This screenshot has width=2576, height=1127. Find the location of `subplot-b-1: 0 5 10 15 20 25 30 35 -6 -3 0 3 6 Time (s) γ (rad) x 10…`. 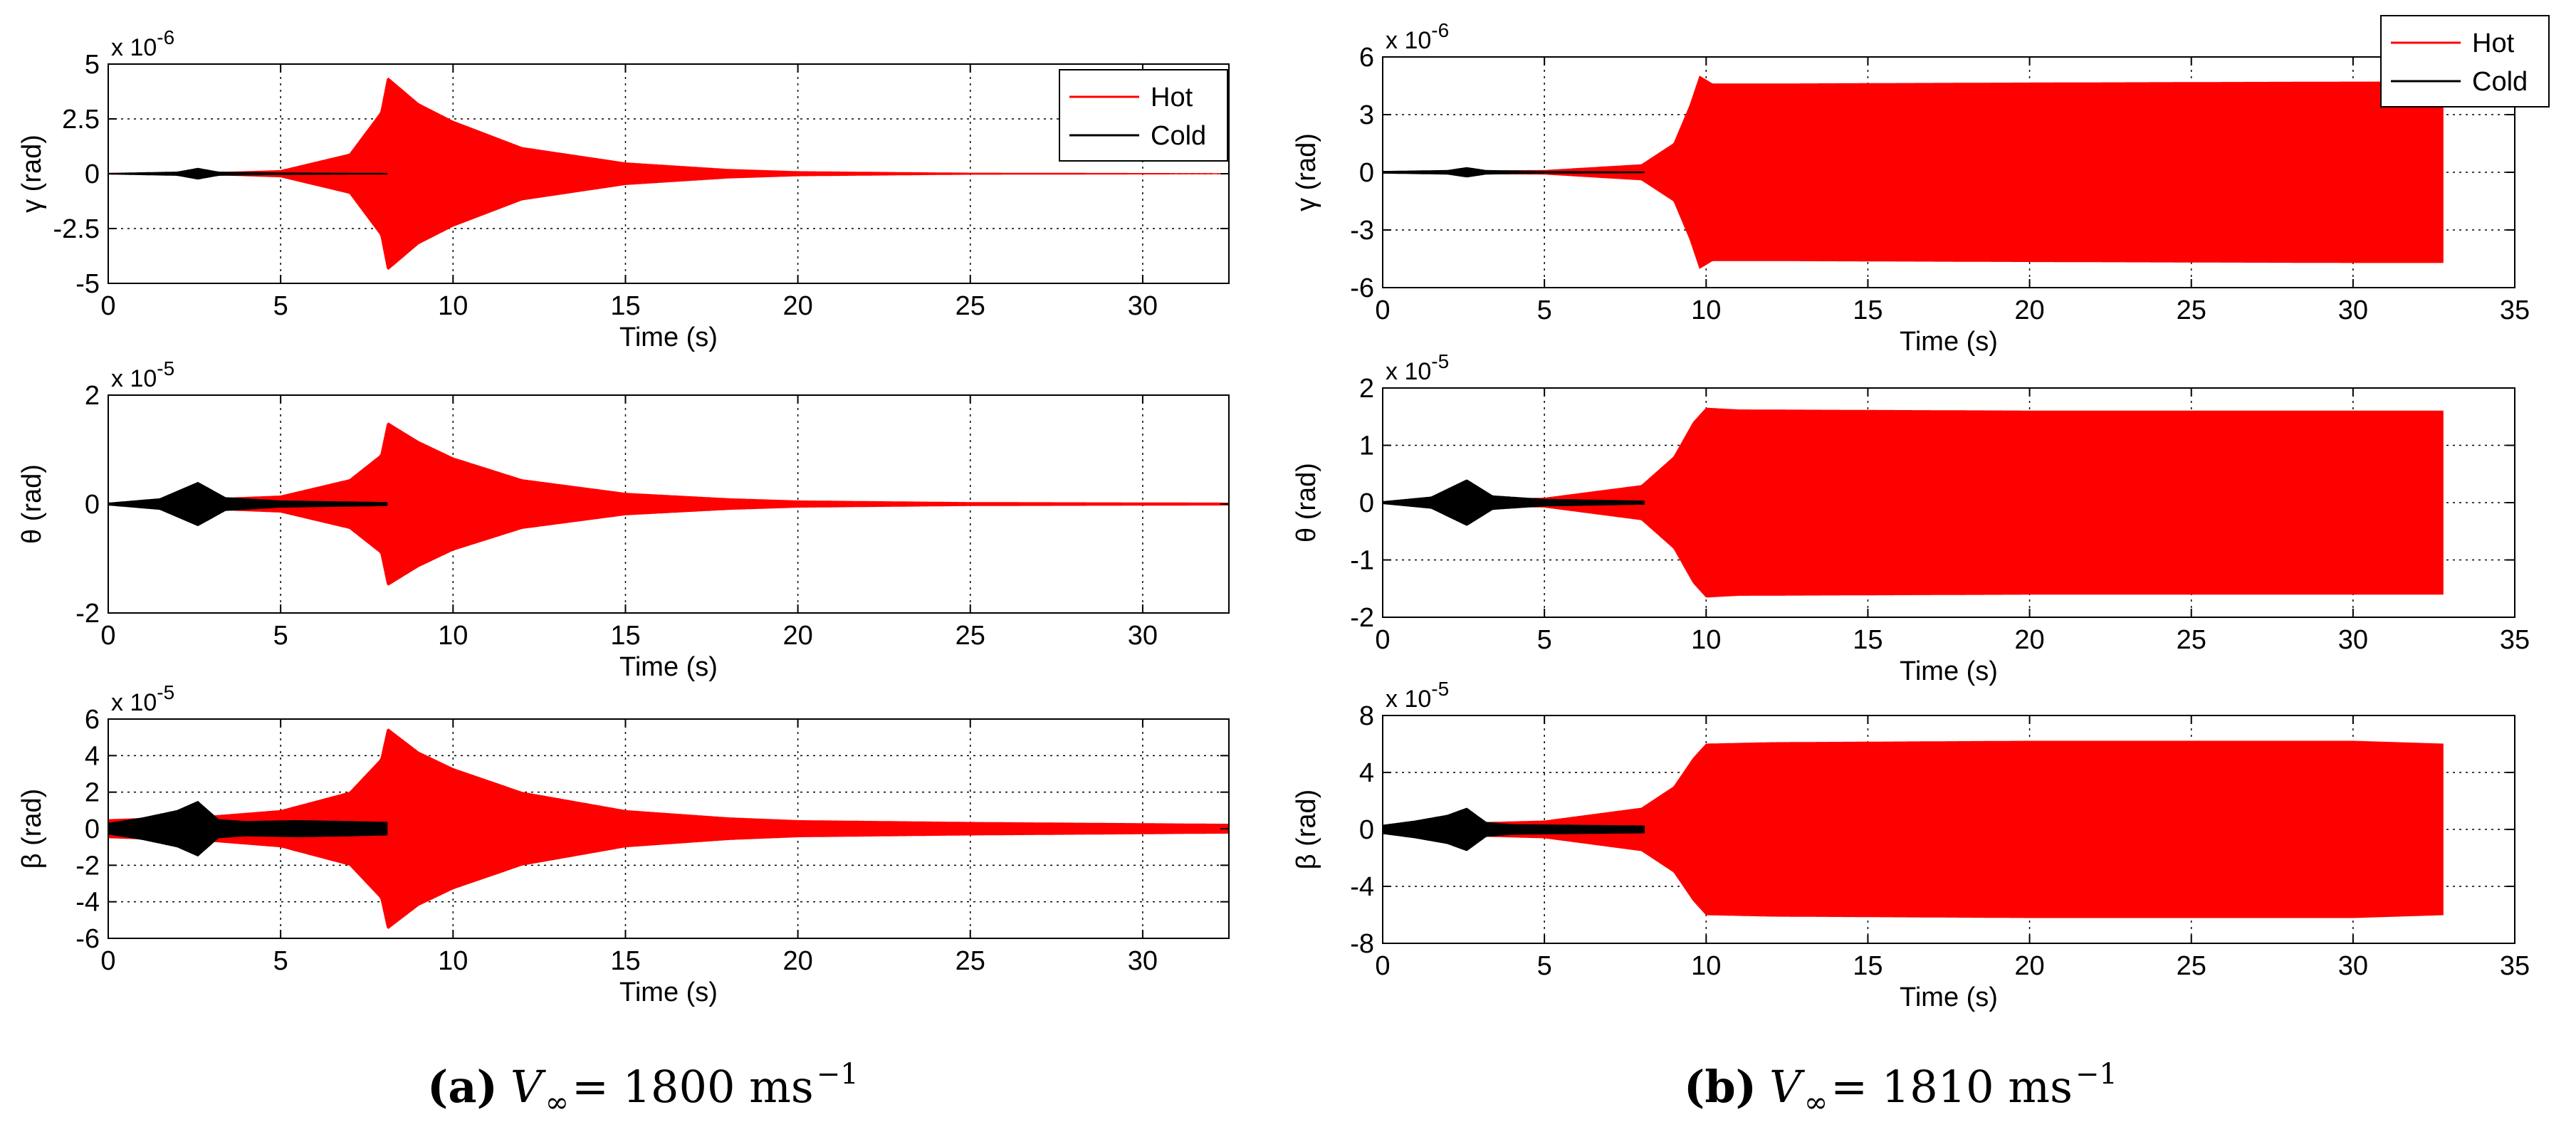

subplot-b-1: 0 5 10 15 20 25 30 35 -6 -3 0 3 6 Time (s) γ (rad) x 10… is located at coordinates (1921, 186).